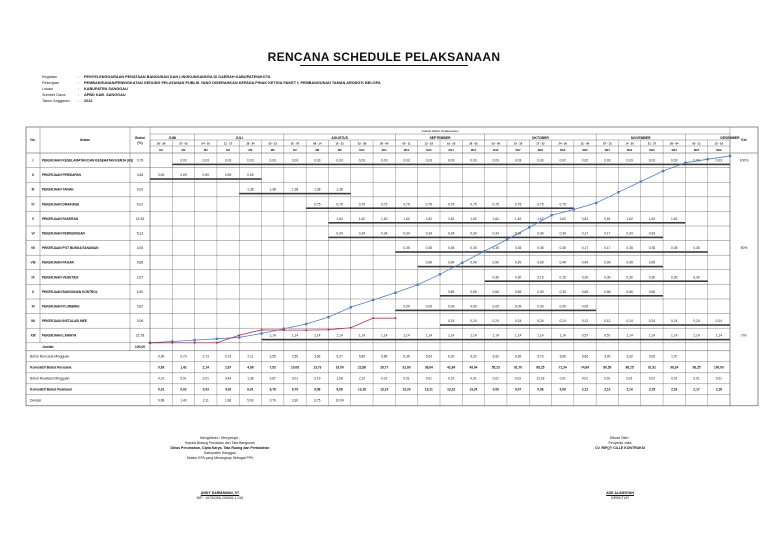 The height and width of the screenshot is (543, 768). I want to click on row-name: PEKERJAAN PLUMBING, so click(61, 307).